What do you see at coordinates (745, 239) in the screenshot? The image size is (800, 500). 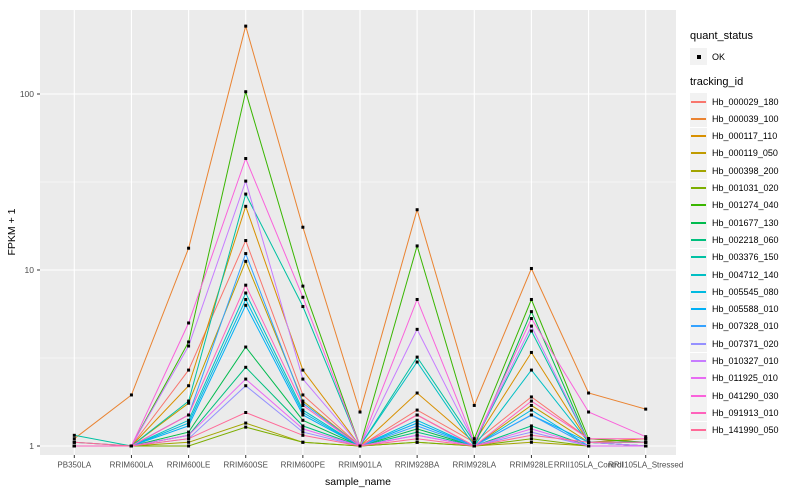 I see `legend-item-label: Hb_002218_060` at bounding box center [745, 239].